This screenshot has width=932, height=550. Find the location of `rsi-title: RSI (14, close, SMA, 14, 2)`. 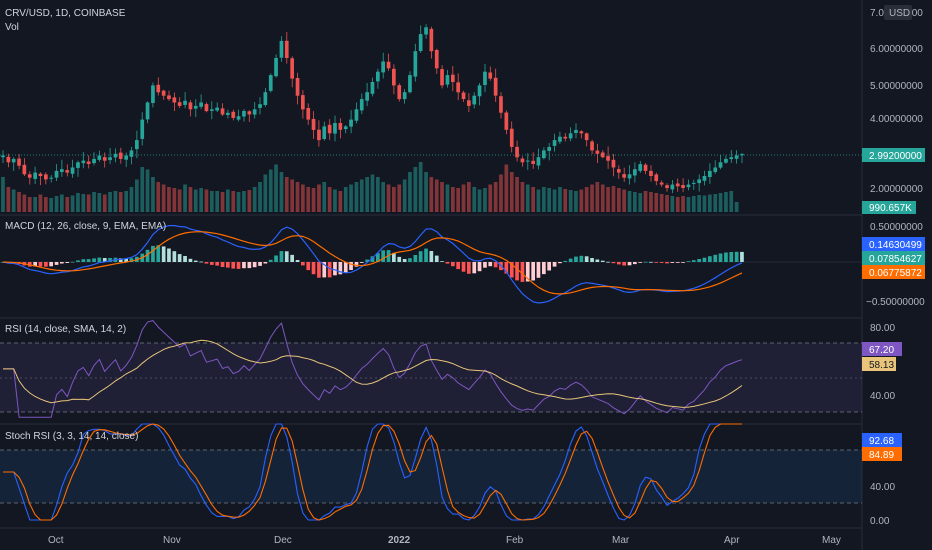

rsi-title: RSI (14, close, SMA, 14, 2) is located at coordinates (65, 329).